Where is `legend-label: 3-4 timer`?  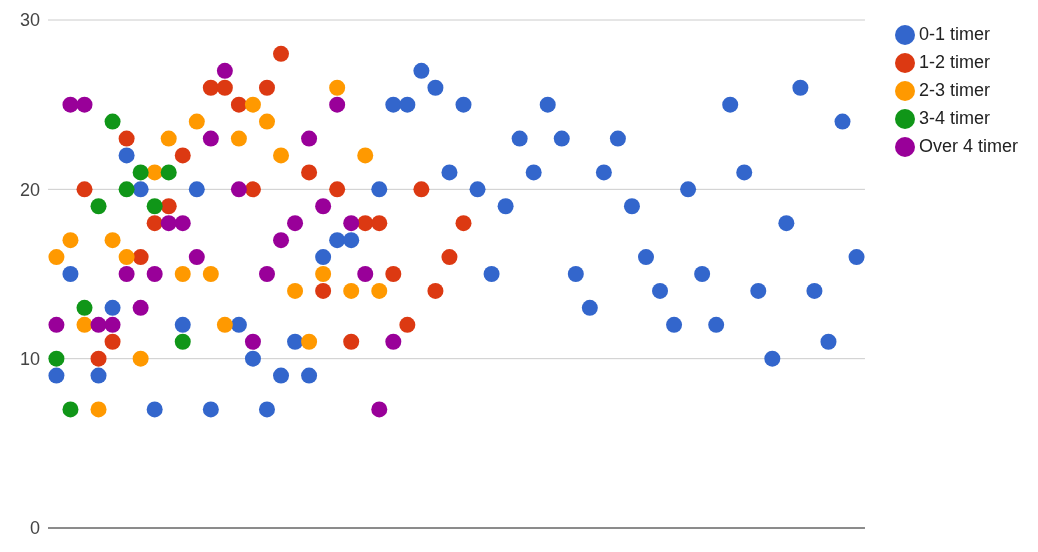
legend-label: 3-4 timer is located at coordinates (954, 118).